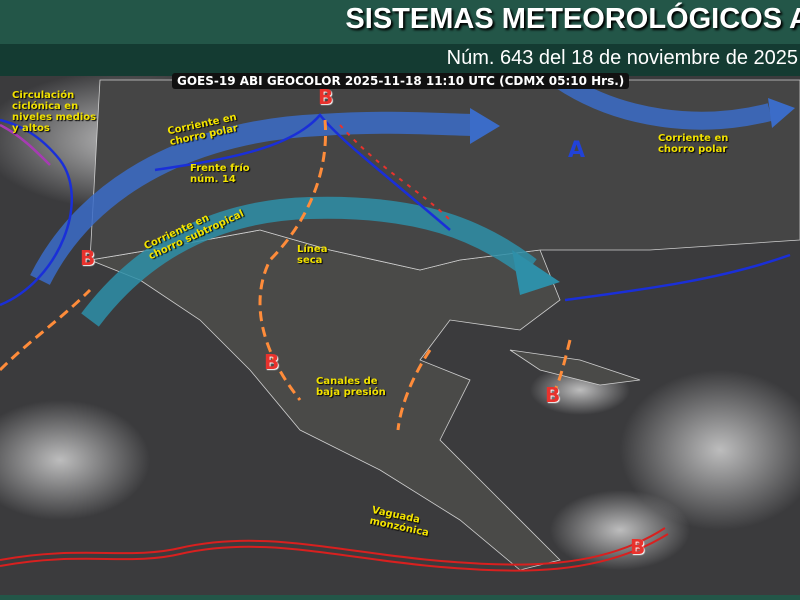 The image size is (800, 600). What do you see at coordinates (664, 103) in the screenshot?
I see `jet-polar-east` at bounding box center [664, 103].